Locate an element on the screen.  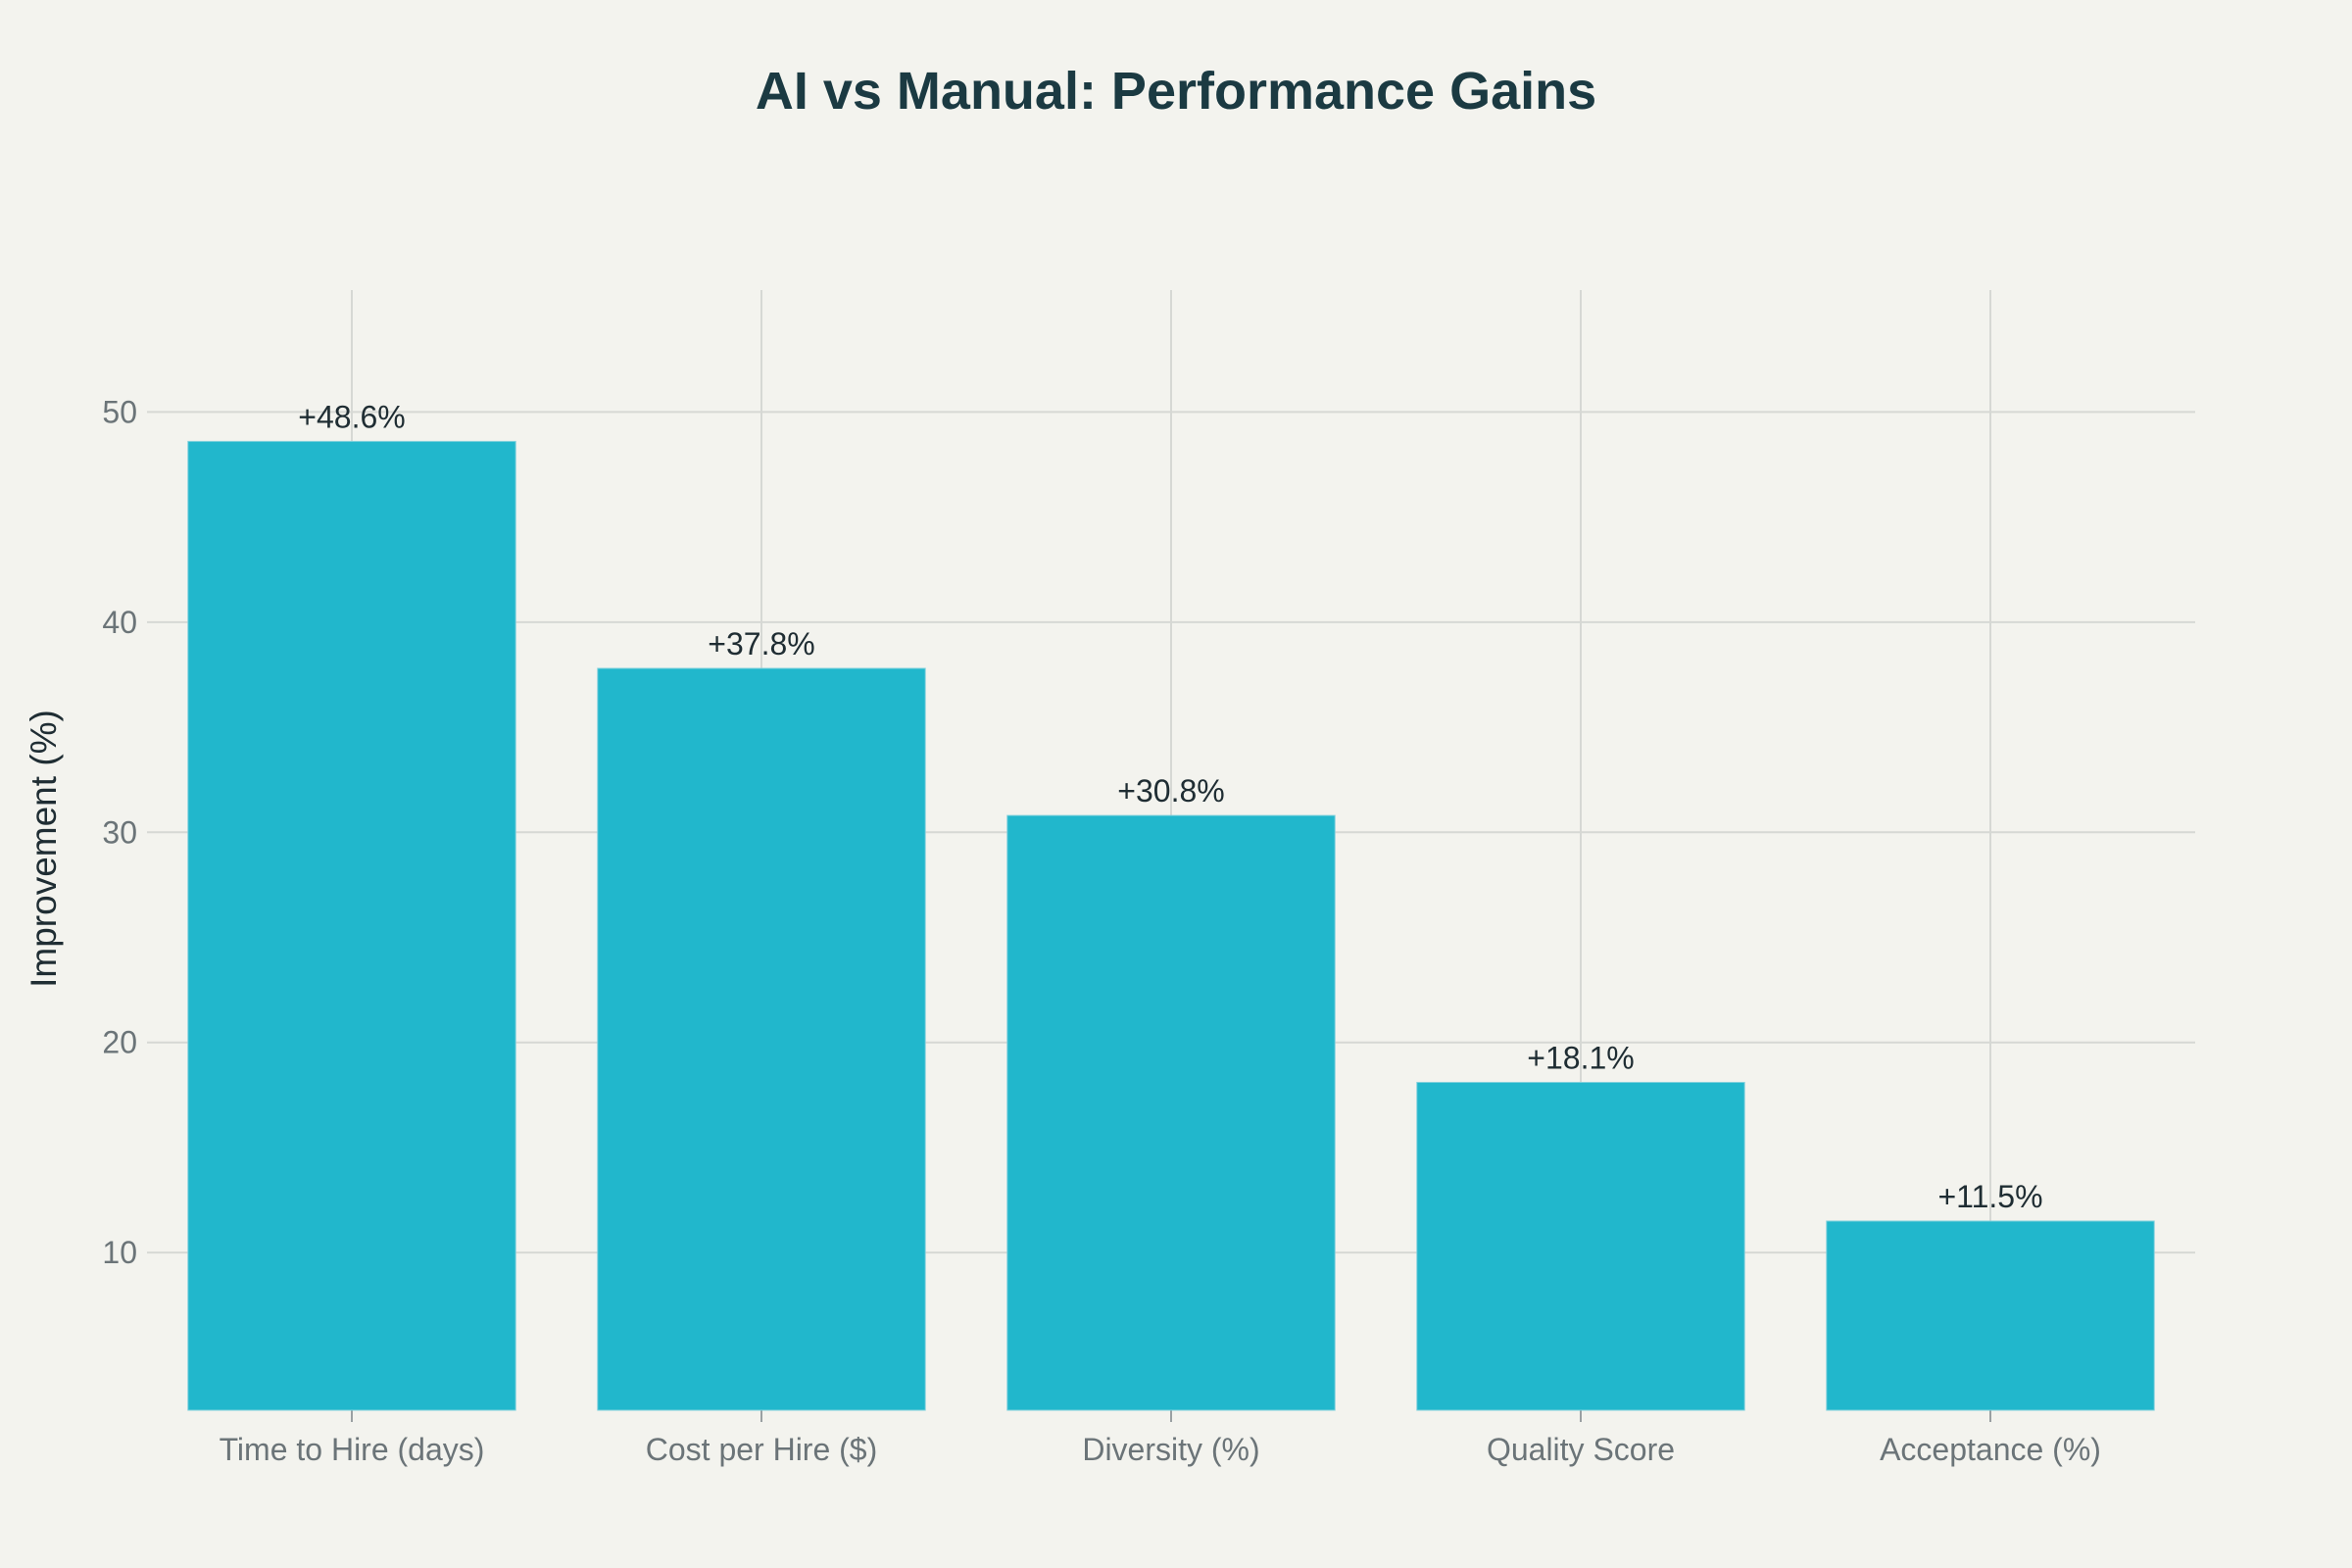
bar-value-label: +11.5% is located at coordinates (1989, 1196).